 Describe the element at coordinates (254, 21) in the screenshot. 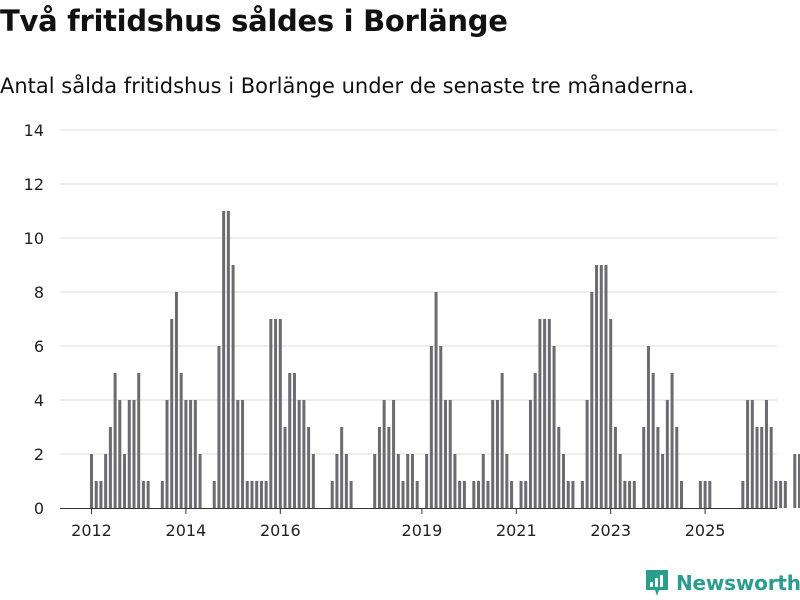

I see `chart-title: Två fritidshus såldes i Borlänge` at that location.